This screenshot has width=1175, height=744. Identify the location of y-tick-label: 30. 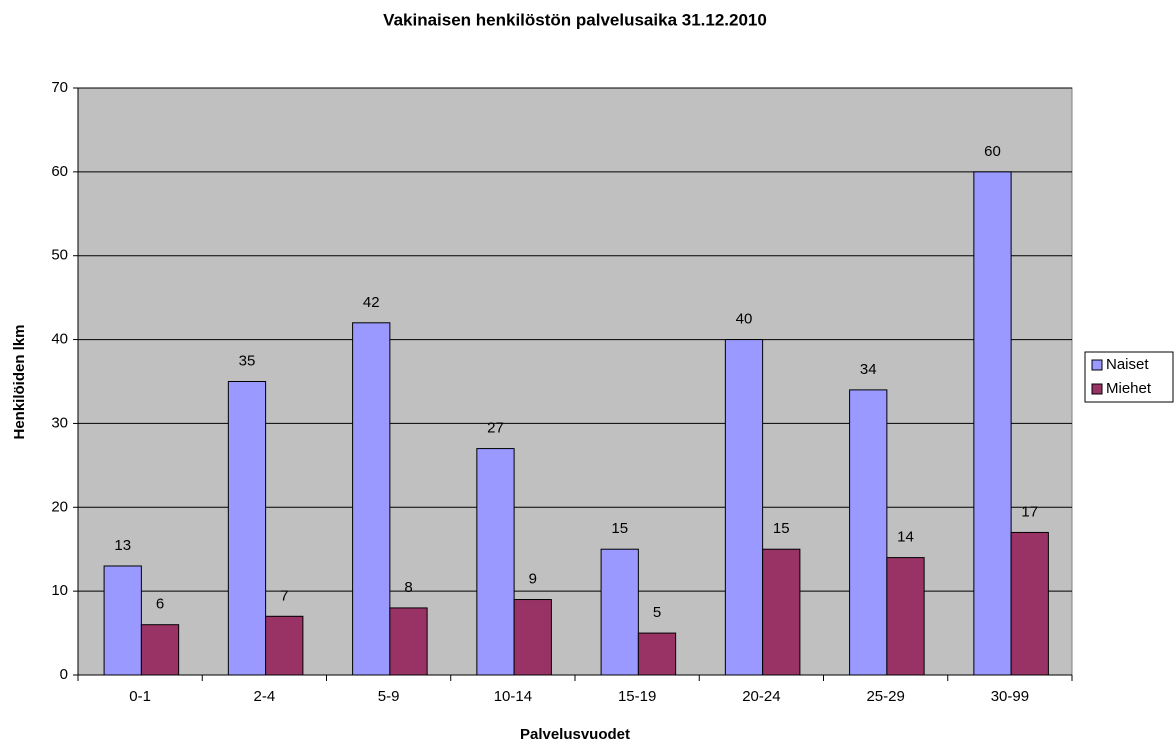
(59, 422).